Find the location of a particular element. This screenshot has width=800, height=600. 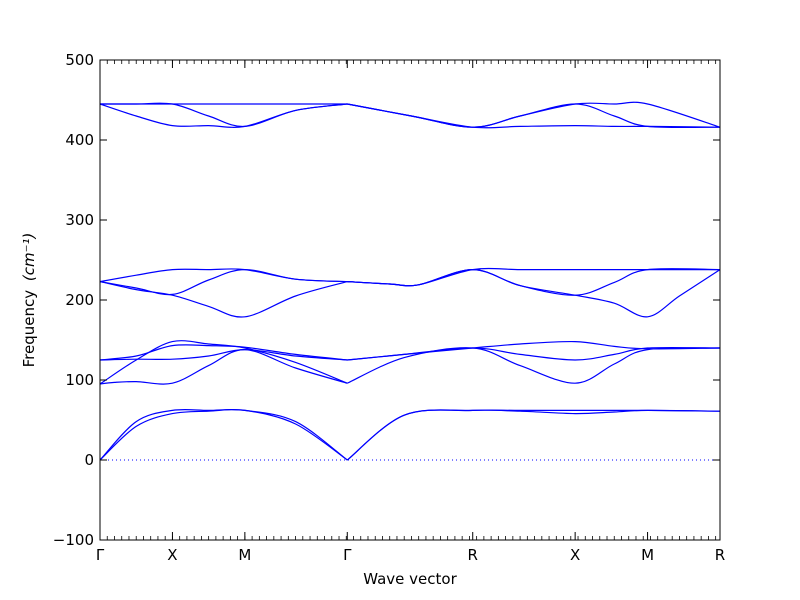

y-tick-label: −100 is located at coordinates (73, 540).